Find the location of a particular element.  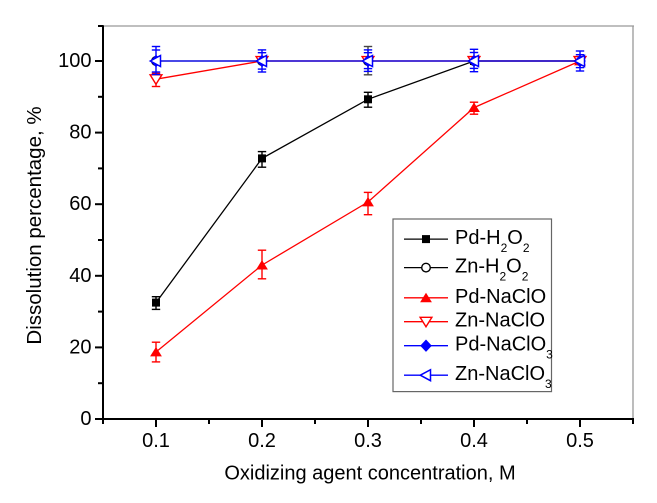

svg-text: 100 is located at coordinates (74, 61).